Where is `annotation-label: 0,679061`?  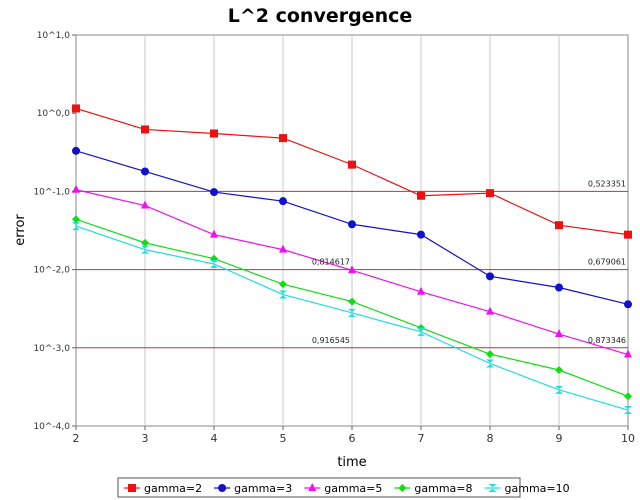 annotation-label: 0,679061 is located at coordinates (607, 262).